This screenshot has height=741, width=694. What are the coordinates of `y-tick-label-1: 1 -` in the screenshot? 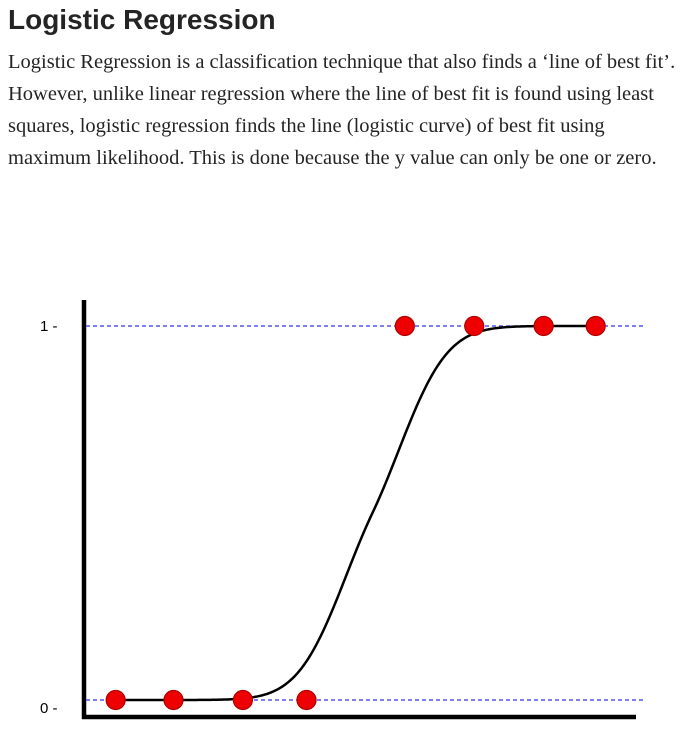 It's located at (49, 326).